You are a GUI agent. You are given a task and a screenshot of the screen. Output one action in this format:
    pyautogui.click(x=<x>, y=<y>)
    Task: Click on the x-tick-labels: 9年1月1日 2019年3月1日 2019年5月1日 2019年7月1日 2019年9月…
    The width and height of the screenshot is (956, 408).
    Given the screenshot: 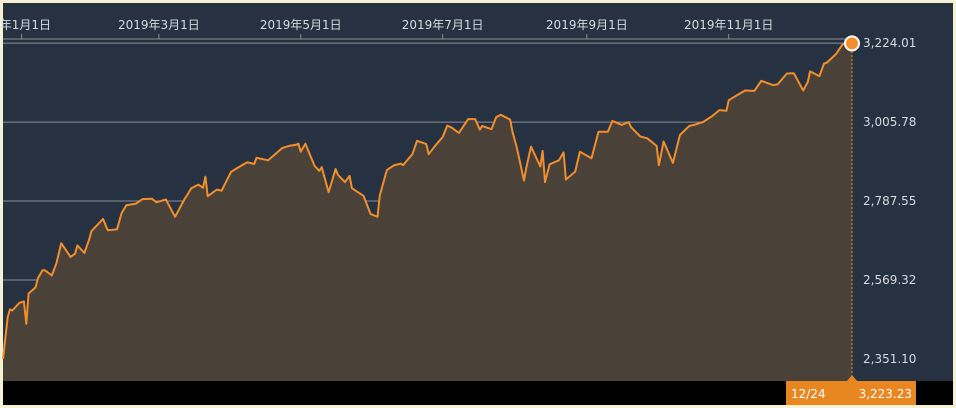 What is the action you would take?
    pyautogui.click(x=386, y=28)
    